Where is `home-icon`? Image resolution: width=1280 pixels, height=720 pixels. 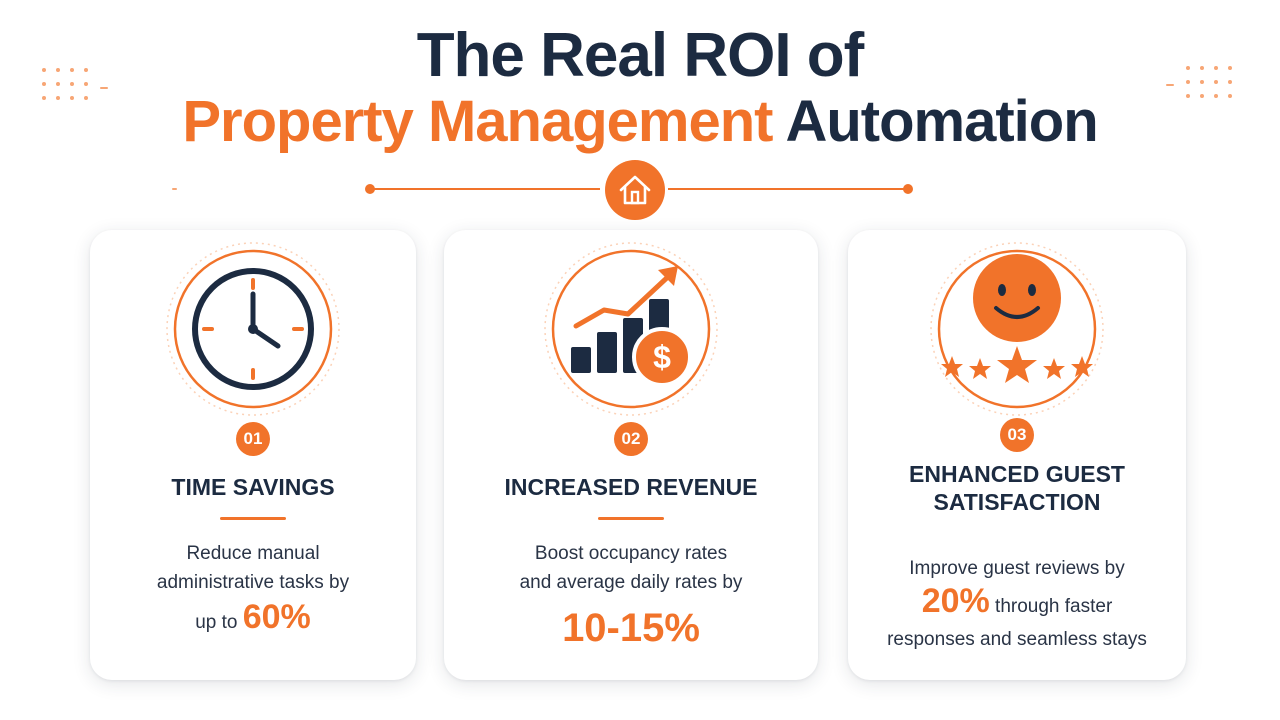
home-icon is located at coordinates (635, 190).